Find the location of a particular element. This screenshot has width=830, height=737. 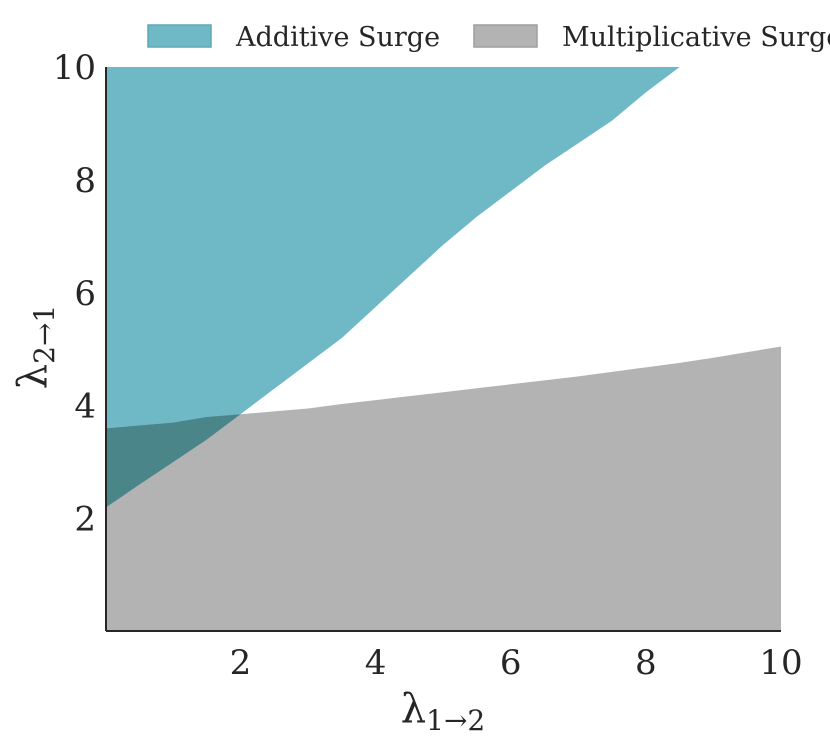

y-axis-label: λ2→1 is located at coordinates (35, 347).